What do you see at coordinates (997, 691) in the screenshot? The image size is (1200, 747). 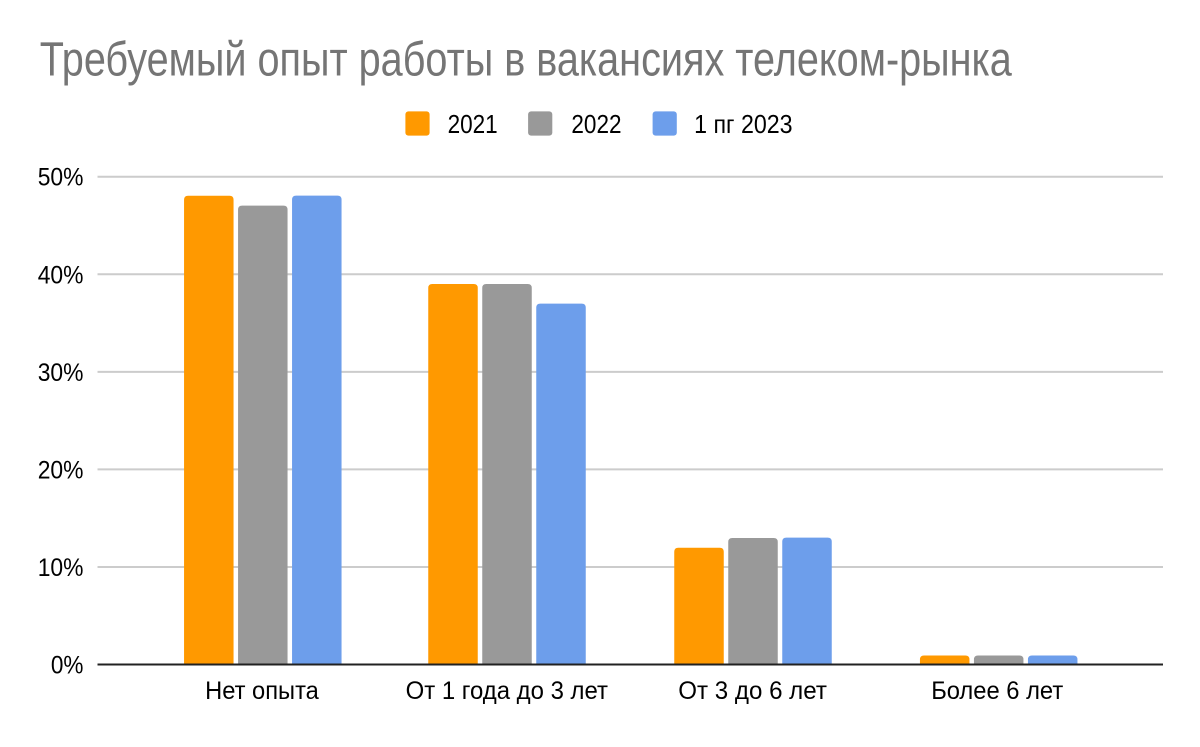 I see `svg-text: Более 6 лет` at bounding box center [997, 691].